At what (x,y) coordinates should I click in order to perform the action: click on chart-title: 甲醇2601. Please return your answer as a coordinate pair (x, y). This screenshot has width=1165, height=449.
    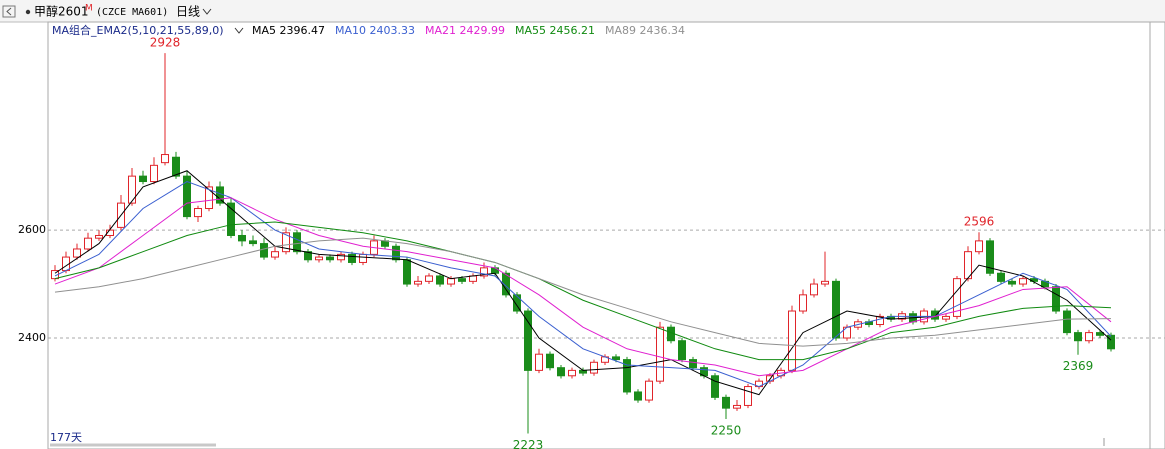
    Looking at the image, I should click on (61, 11).